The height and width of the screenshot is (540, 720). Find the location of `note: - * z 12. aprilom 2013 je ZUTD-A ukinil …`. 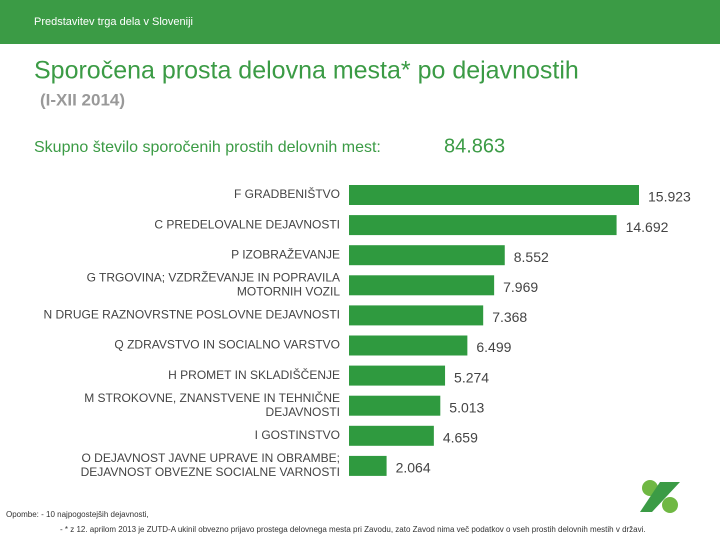

note: - * z 12. aprilom 2013 je ZUTD-A ukinil … is located at coordinates (353, 529).